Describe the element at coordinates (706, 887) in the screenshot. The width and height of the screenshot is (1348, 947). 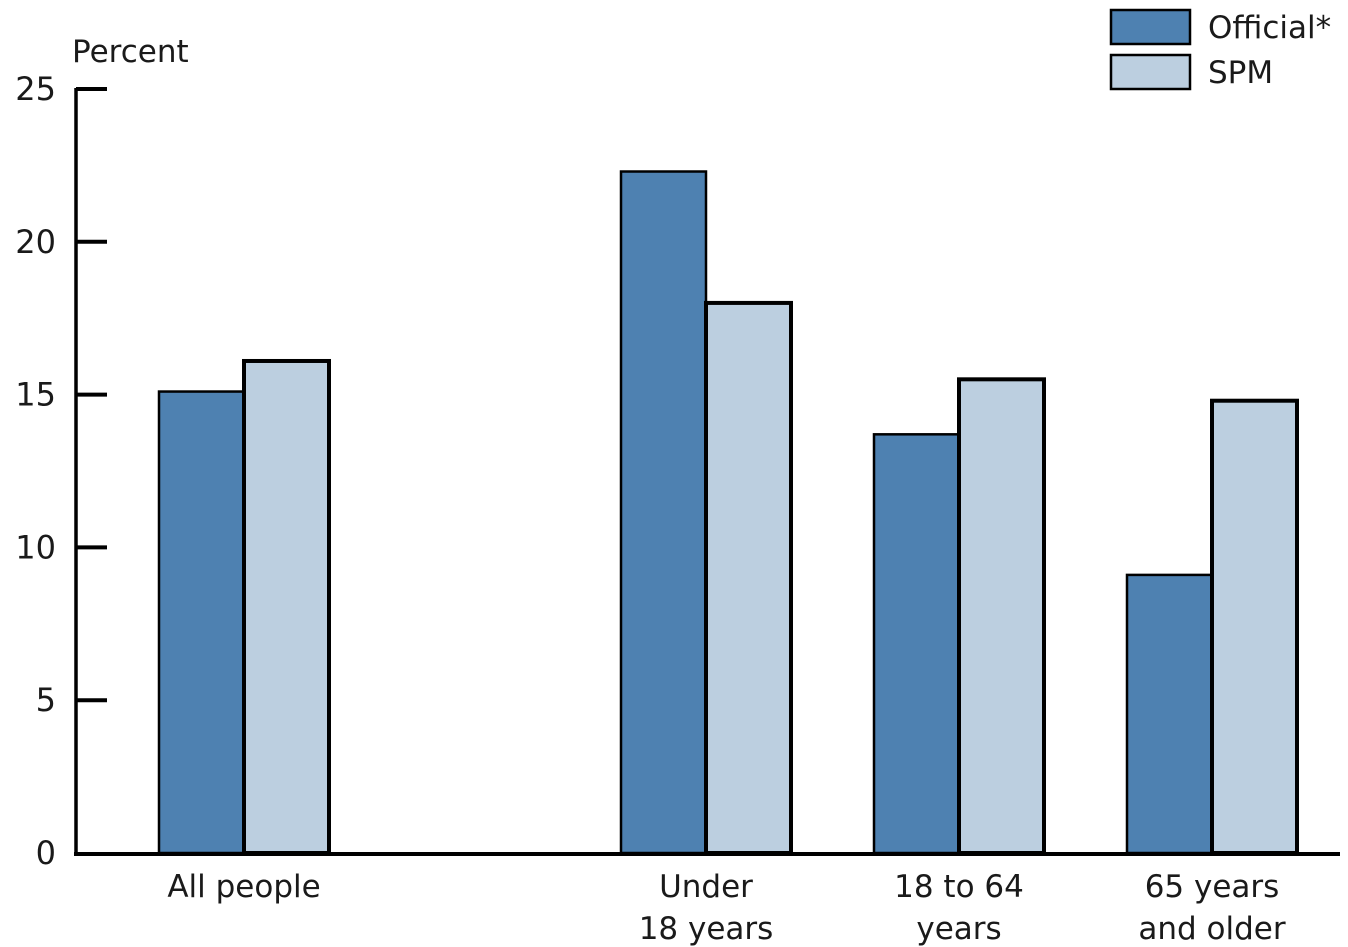
I see `x-category-label: Under` at that location.